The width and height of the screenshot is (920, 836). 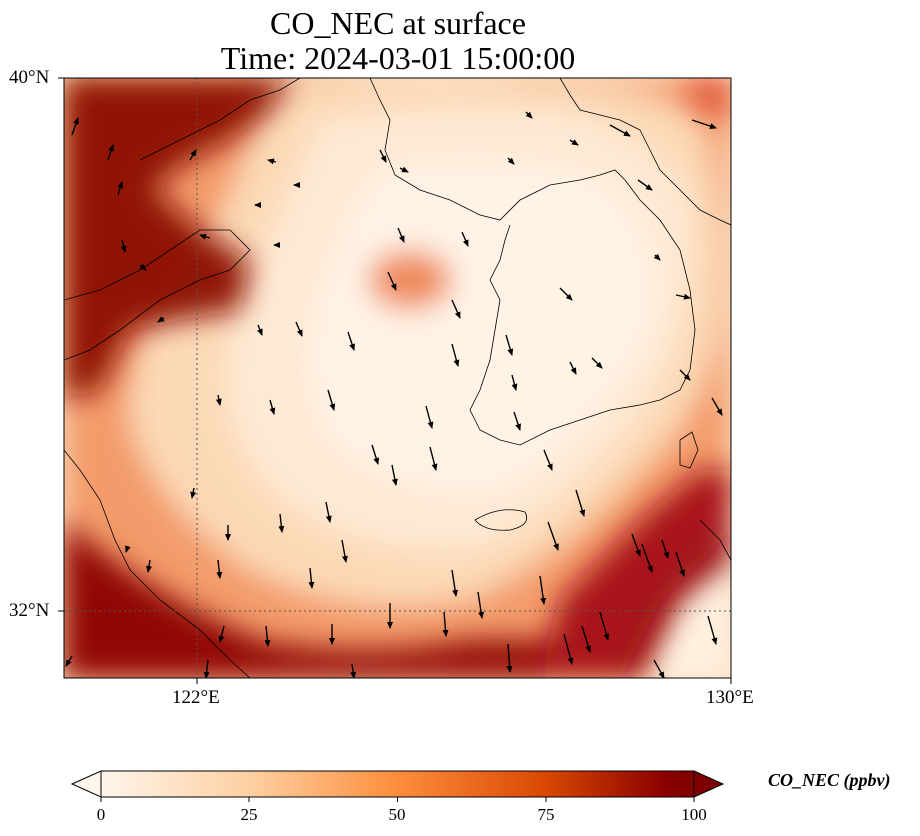 What do you see at coordinates (730, 697) in the screenshot?
I see `lon-label-130e: 130°E` at bounding box center [730, 697].